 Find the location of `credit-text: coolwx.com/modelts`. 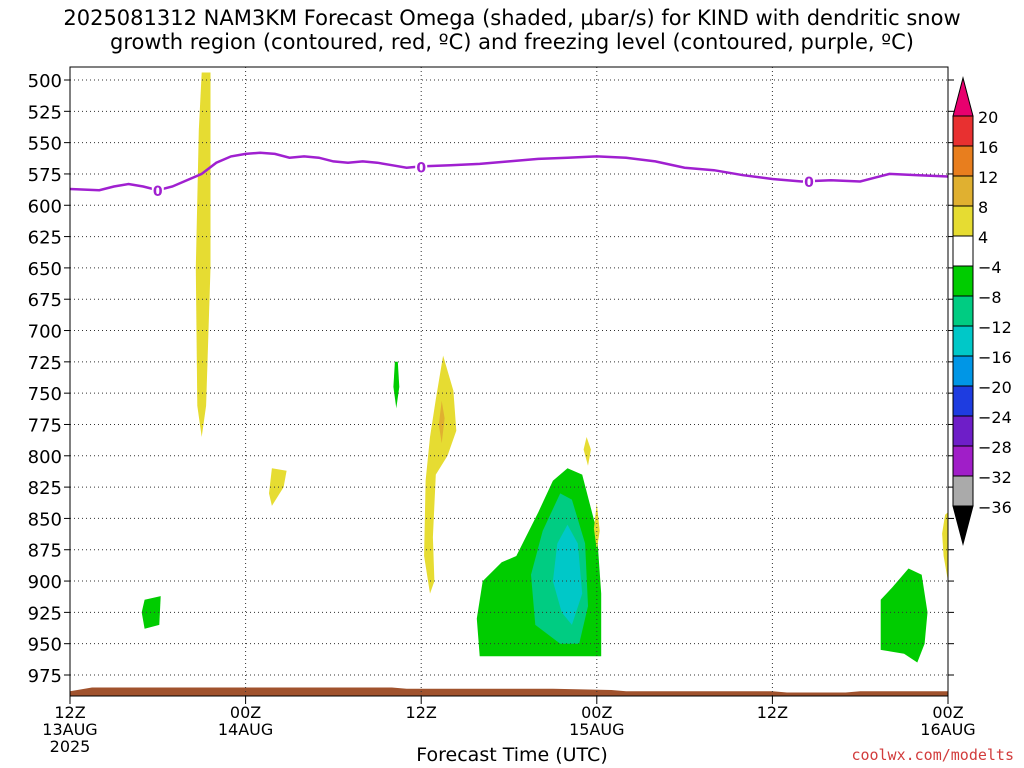

credit-text: coolwx.com/modelts is located at coordinates (932, 755).